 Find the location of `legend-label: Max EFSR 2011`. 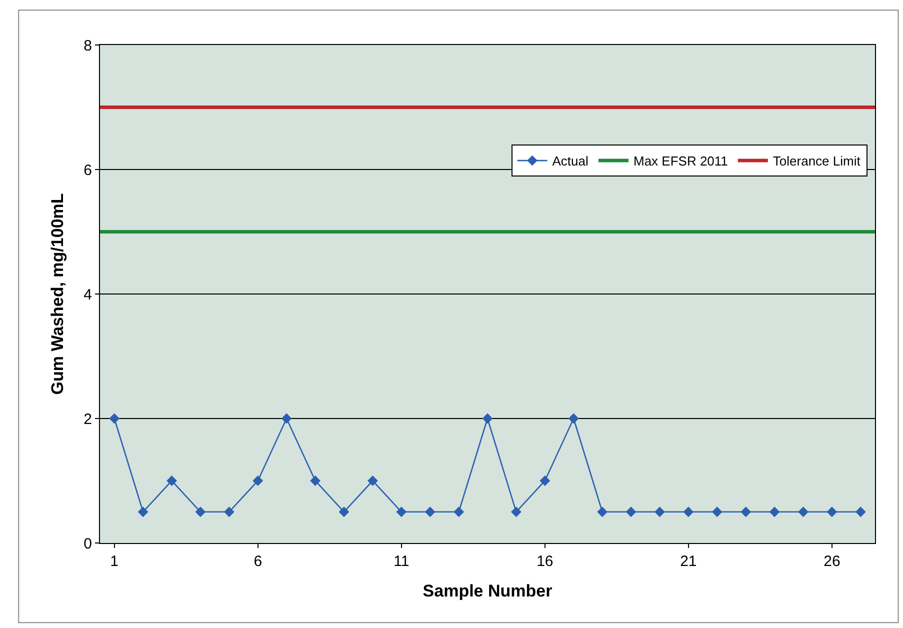

legend-label: Max EFSR 2011 is located at coordinates (680, 161).